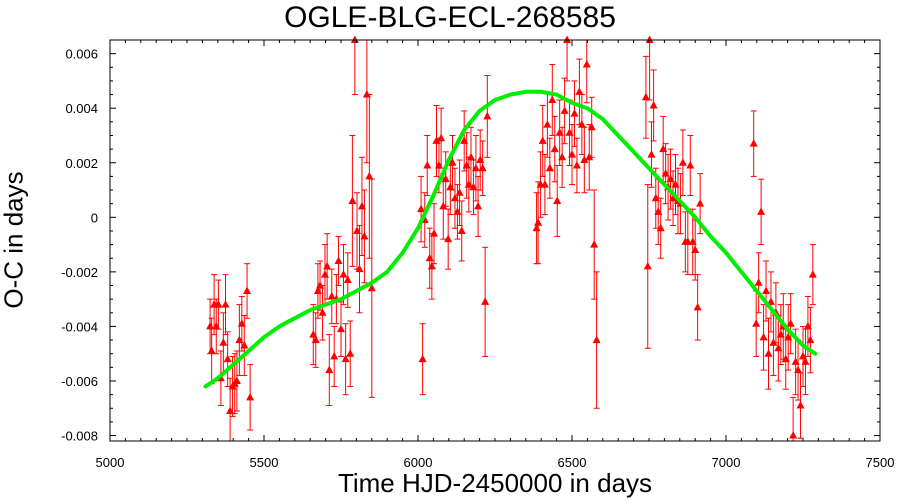  I want to click on x-tick-label: 5000, so click(110, 462).